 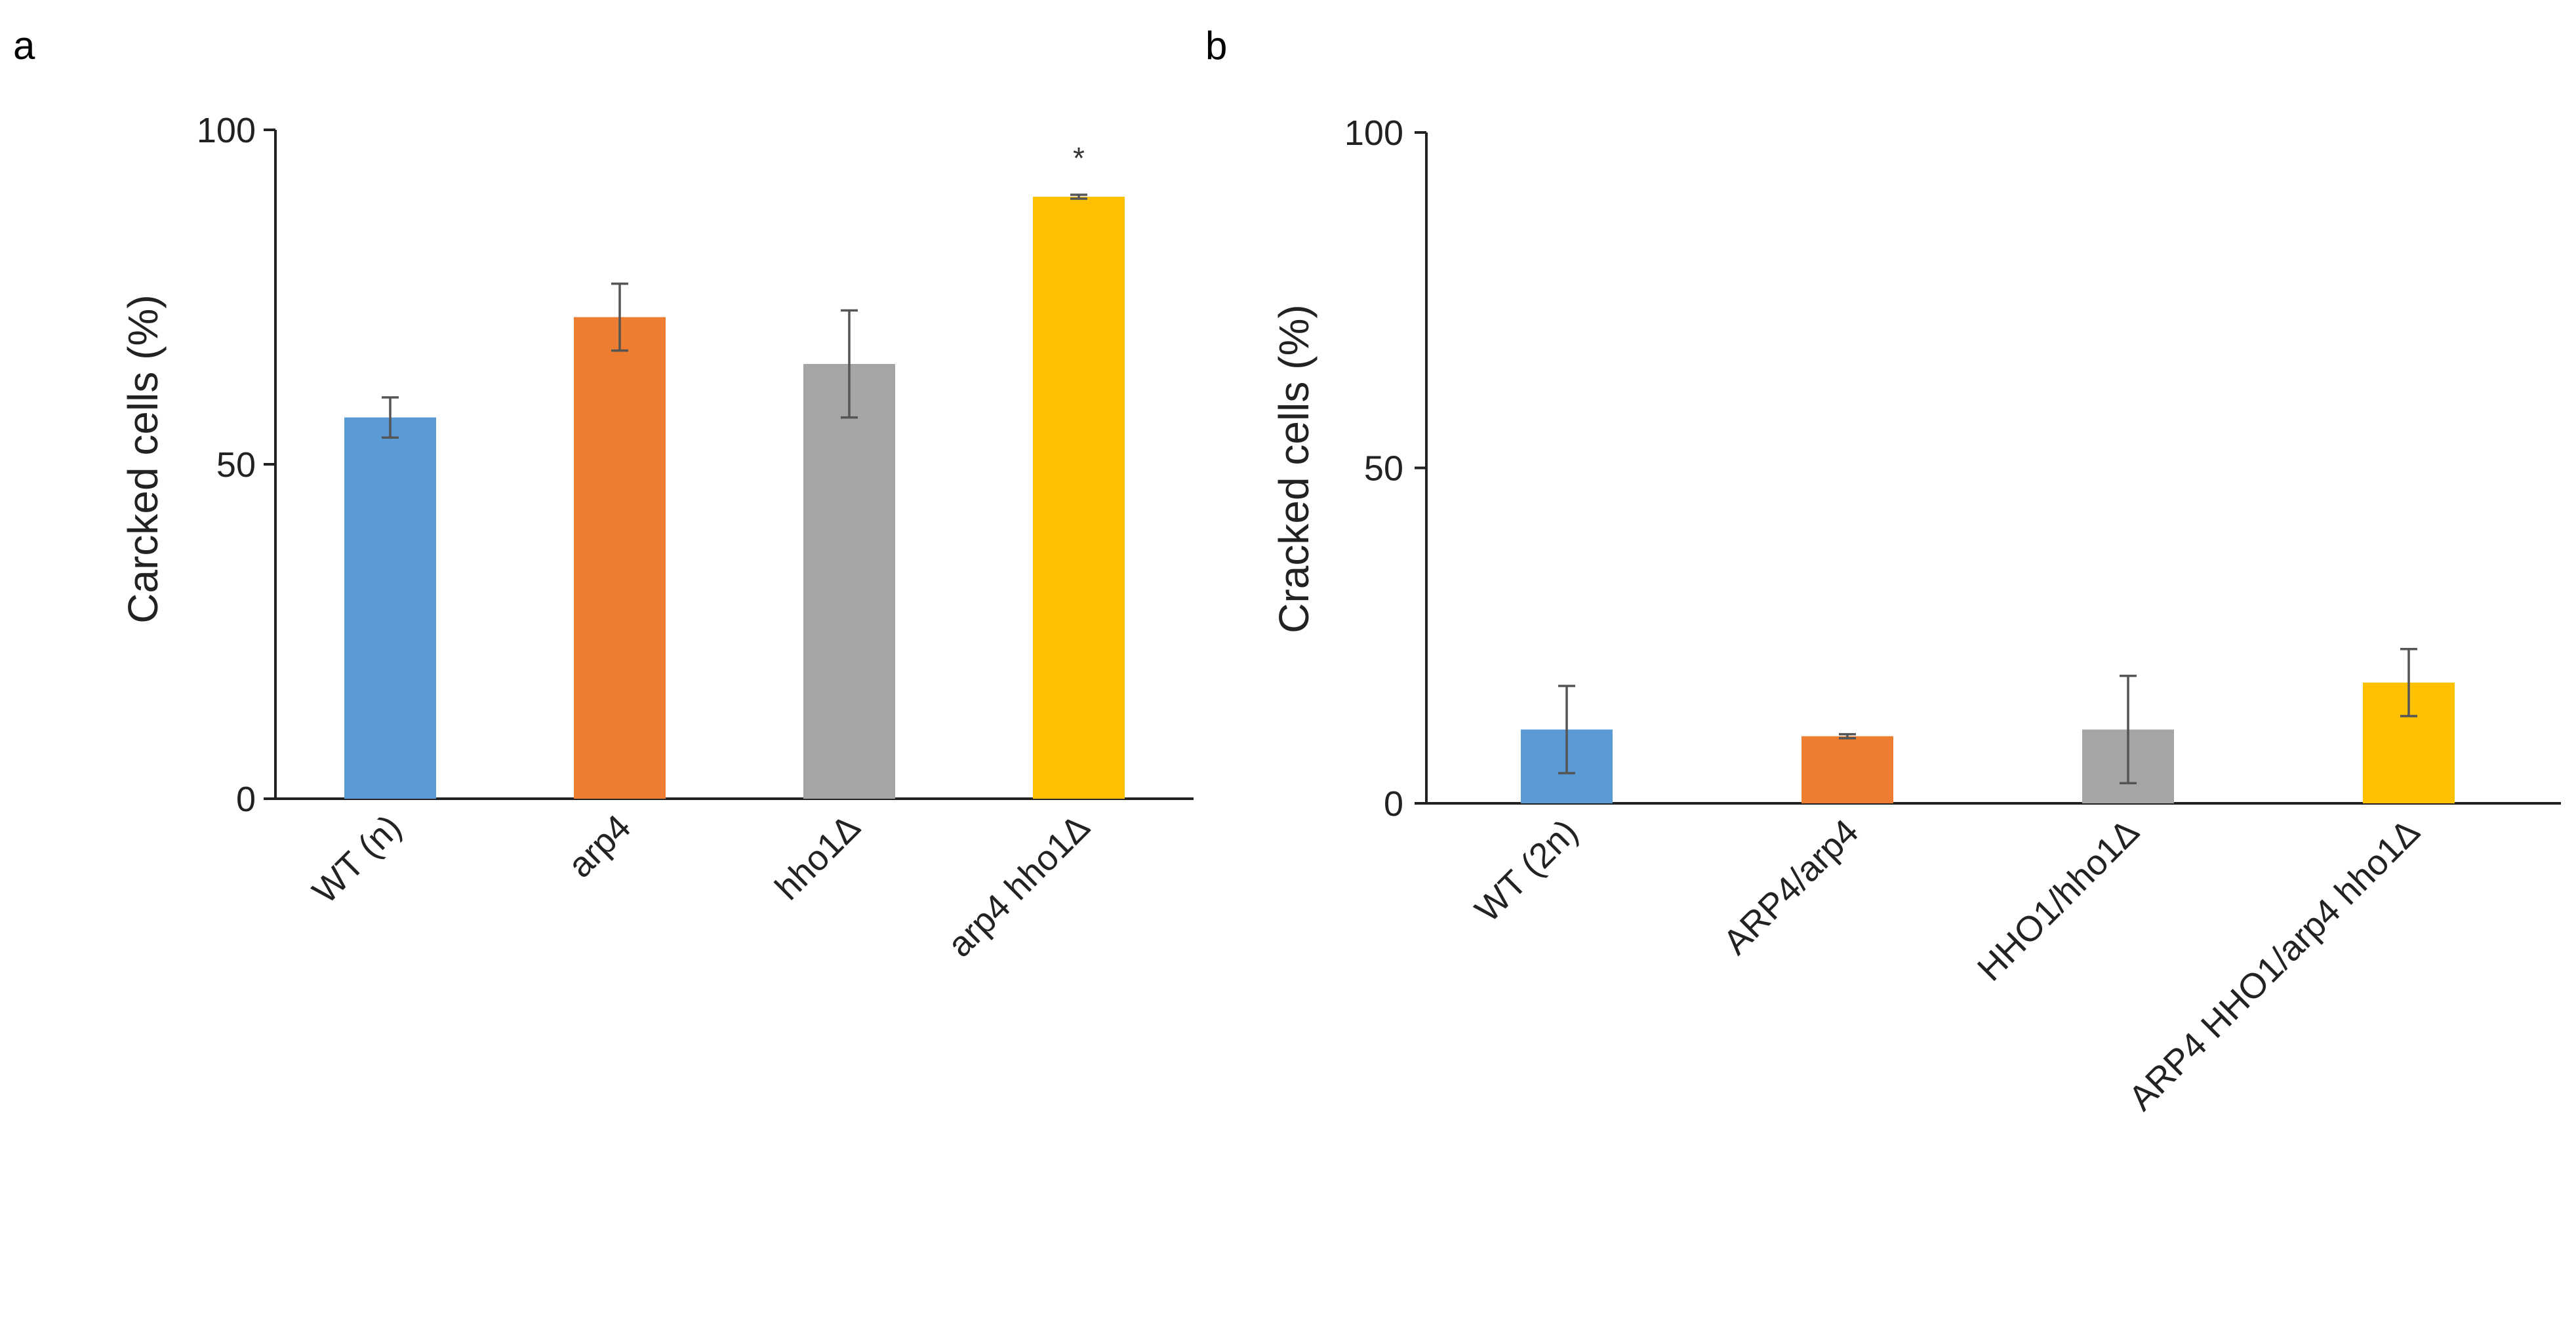 What do you see at coordinates (1847, 769) in the screenshot?
I see `bar-arp4-arp4` at bounding box center [1847, 769].